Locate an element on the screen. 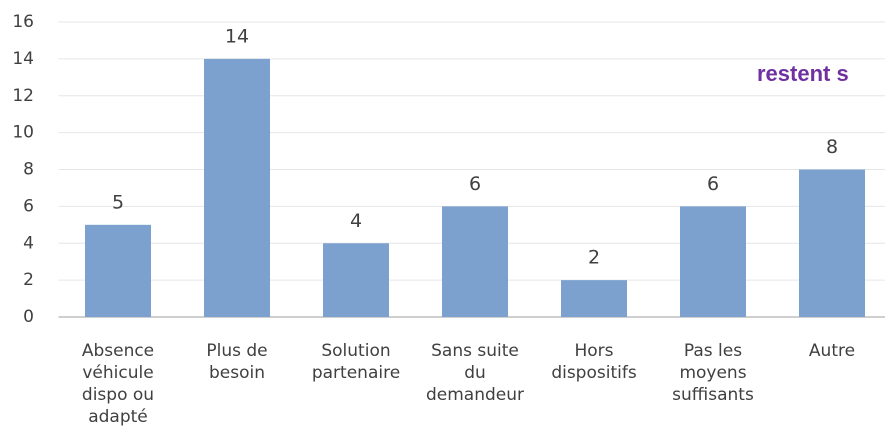 This screenshot has width=885, height=443. annotation: restent s is located at coordinates (803, 73).